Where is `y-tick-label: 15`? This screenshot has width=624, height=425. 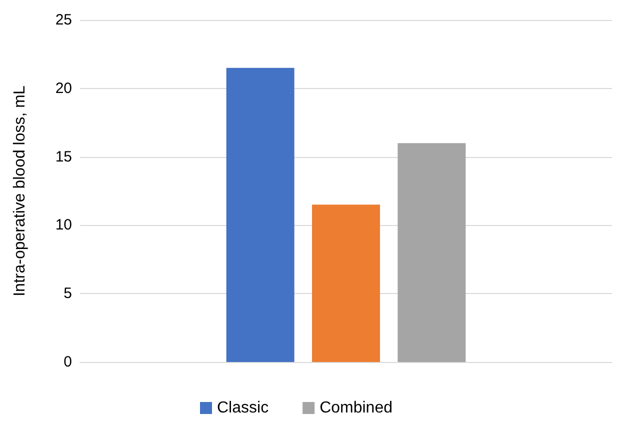 y-tick-label: 15 is located at coordinates (63, 157).